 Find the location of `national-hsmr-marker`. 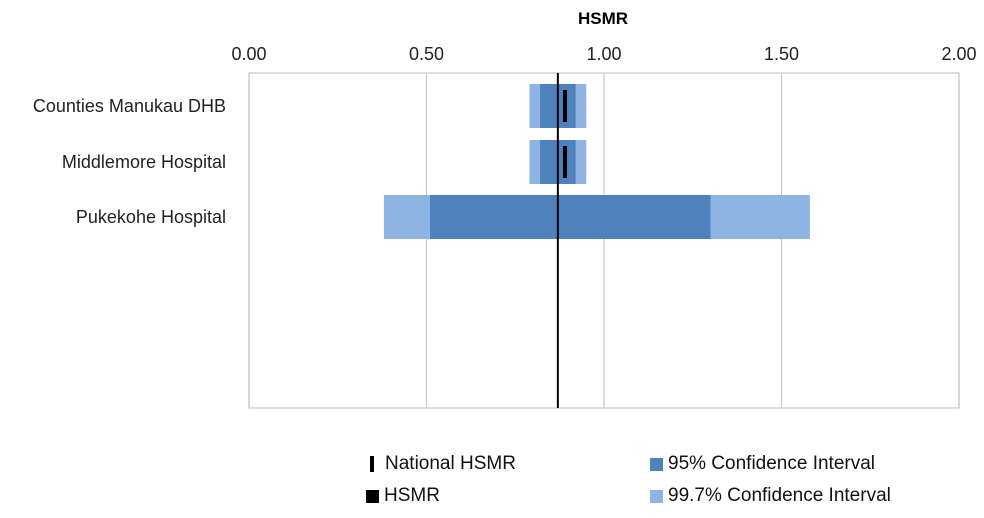

national-hsmr-marker is located at coordinates (372, 464).